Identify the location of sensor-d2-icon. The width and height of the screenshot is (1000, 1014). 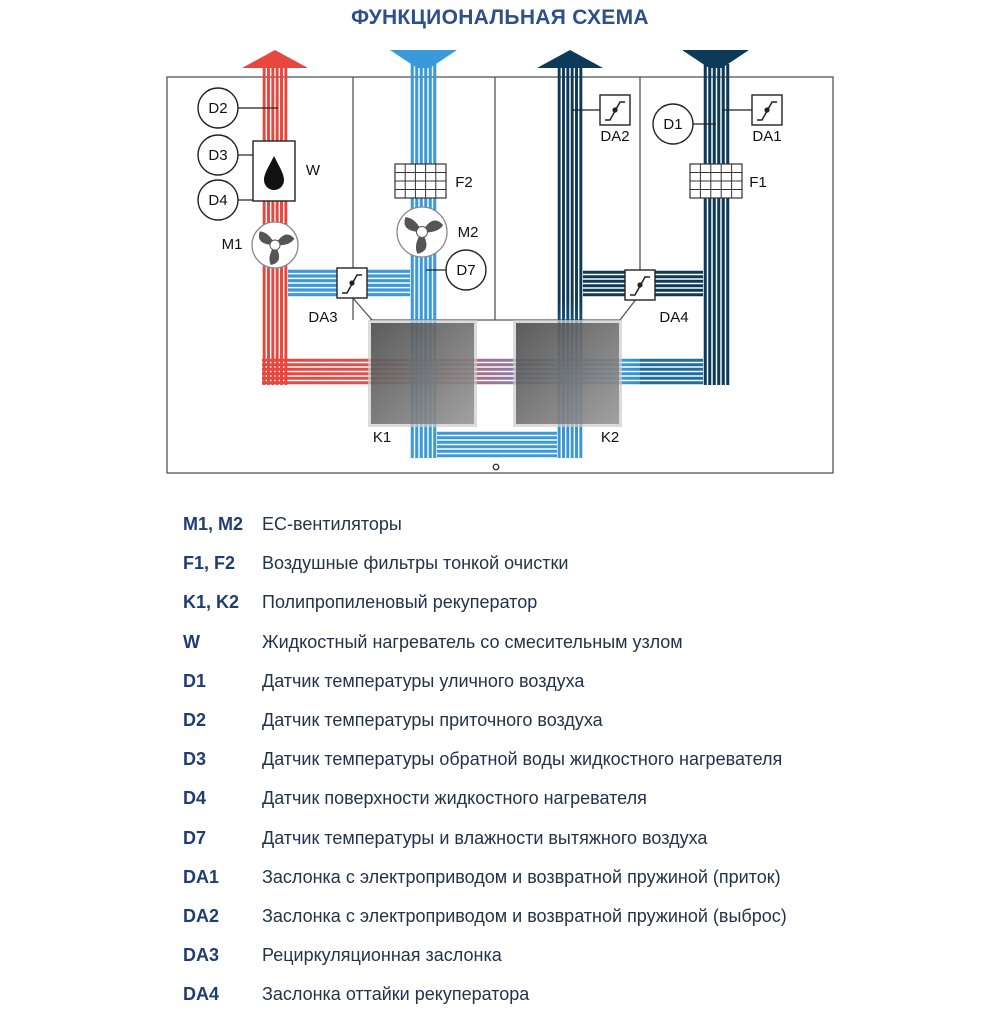
(218, 108).